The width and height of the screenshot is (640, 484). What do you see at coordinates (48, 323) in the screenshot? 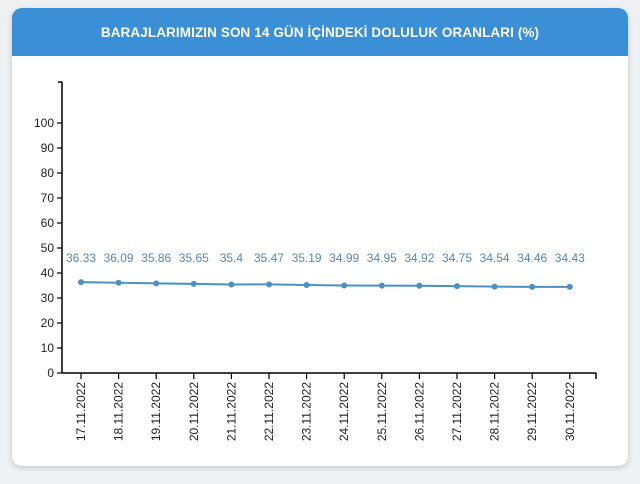
I see `y-tick-label: 20` at bounding box center [48, 323].